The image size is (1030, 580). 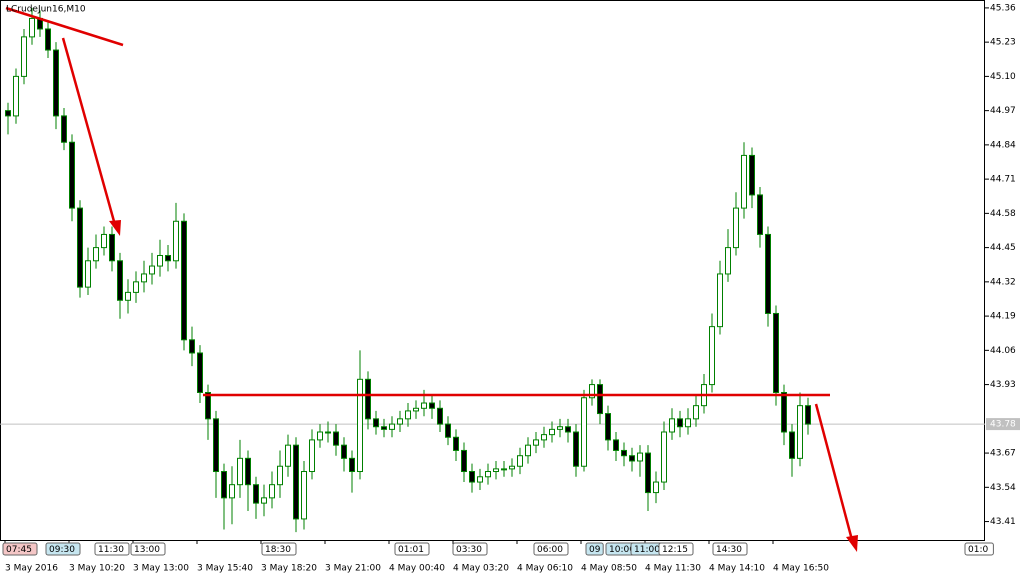 What do you see at coordinates (1003, 454) in the screenshot?
I see `y-tick-label: 43.67` at bounding box center [1003, 454].